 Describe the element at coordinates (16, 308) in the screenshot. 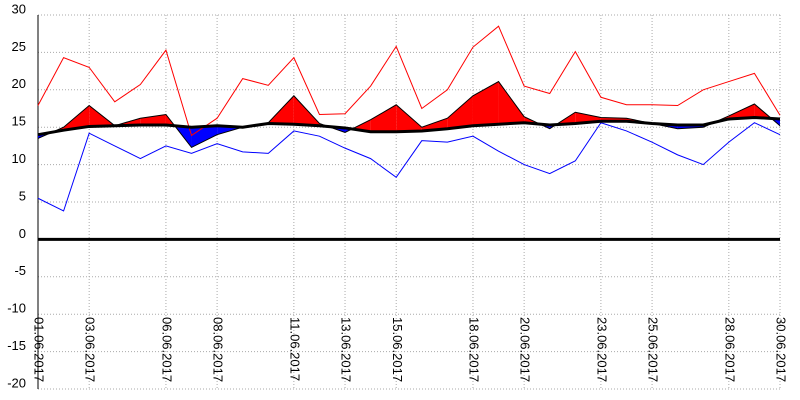

I see `y-tick-label: -10` at that location.